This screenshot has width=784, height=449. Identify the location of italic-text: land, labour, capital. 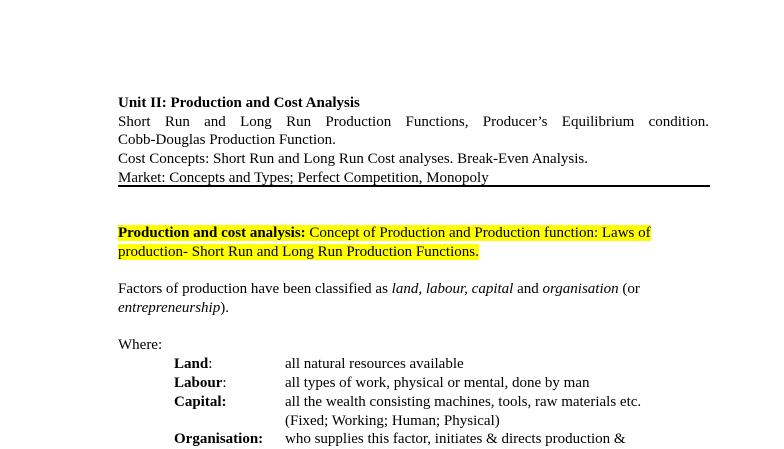
(452, 289).